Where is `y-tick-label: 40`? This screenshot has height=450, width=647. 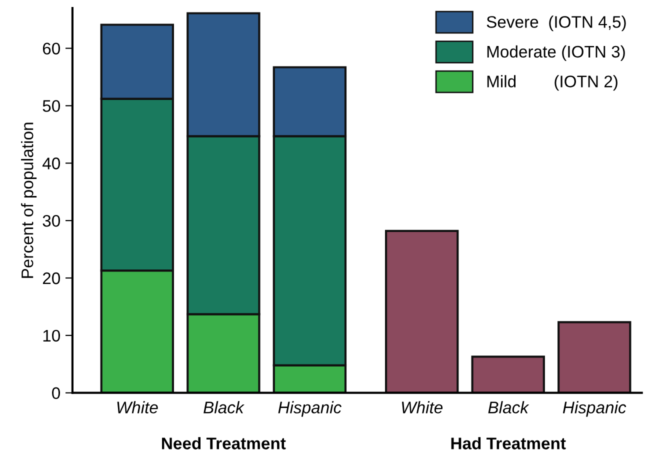 y-tick-label: 40 is located at coordinates (51, 164).